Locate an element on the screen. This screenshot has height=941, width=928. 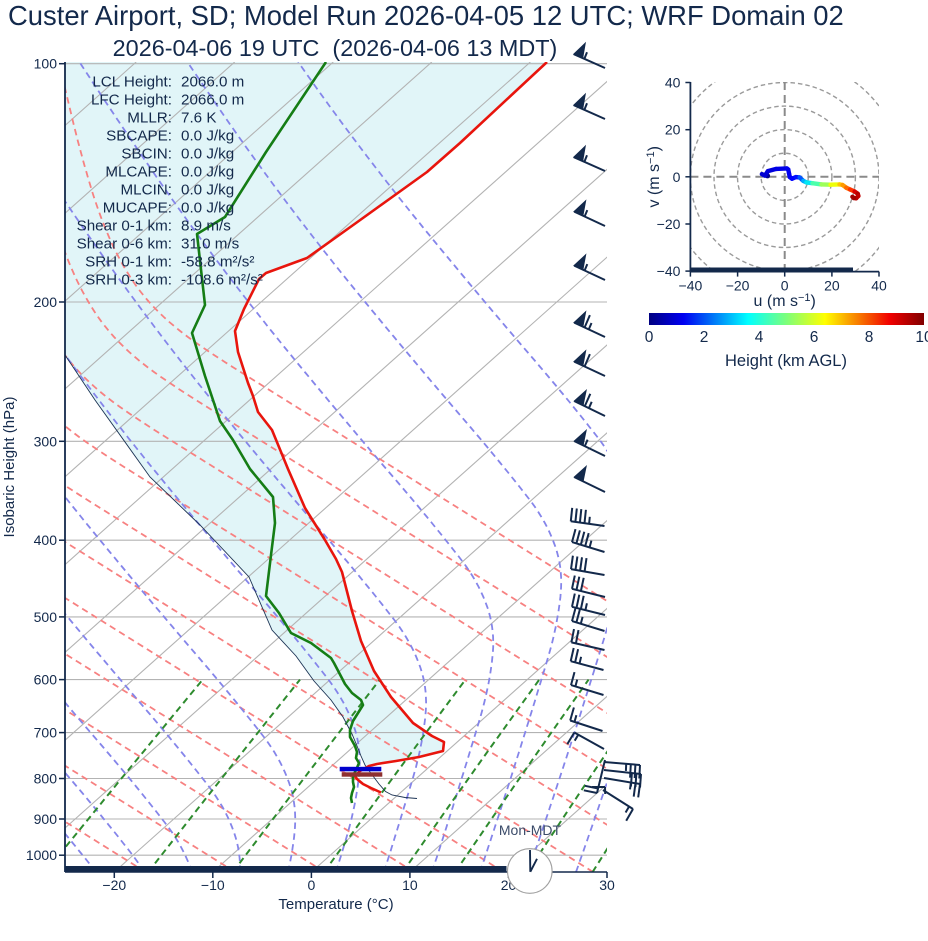
svg-text: 6 is located at coordinates (814, 337).